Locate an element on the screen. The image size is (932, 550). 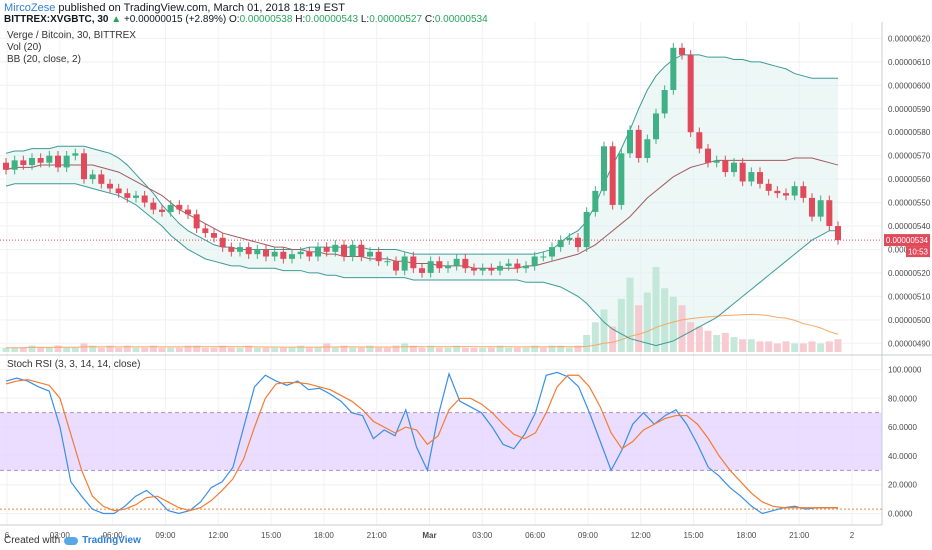
time-tick-label: Mar is located at coordinates (429, 535).